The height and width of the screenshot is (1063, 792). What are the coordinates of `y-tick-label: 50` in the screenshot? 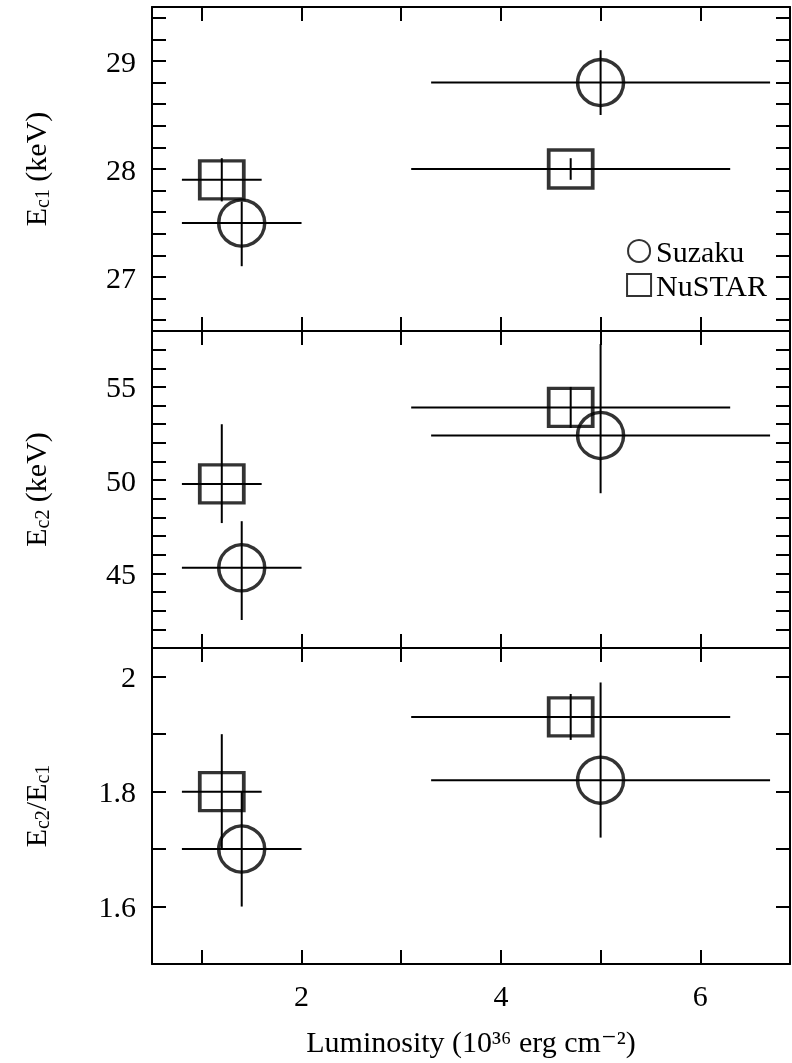 It's located at (121, 480).